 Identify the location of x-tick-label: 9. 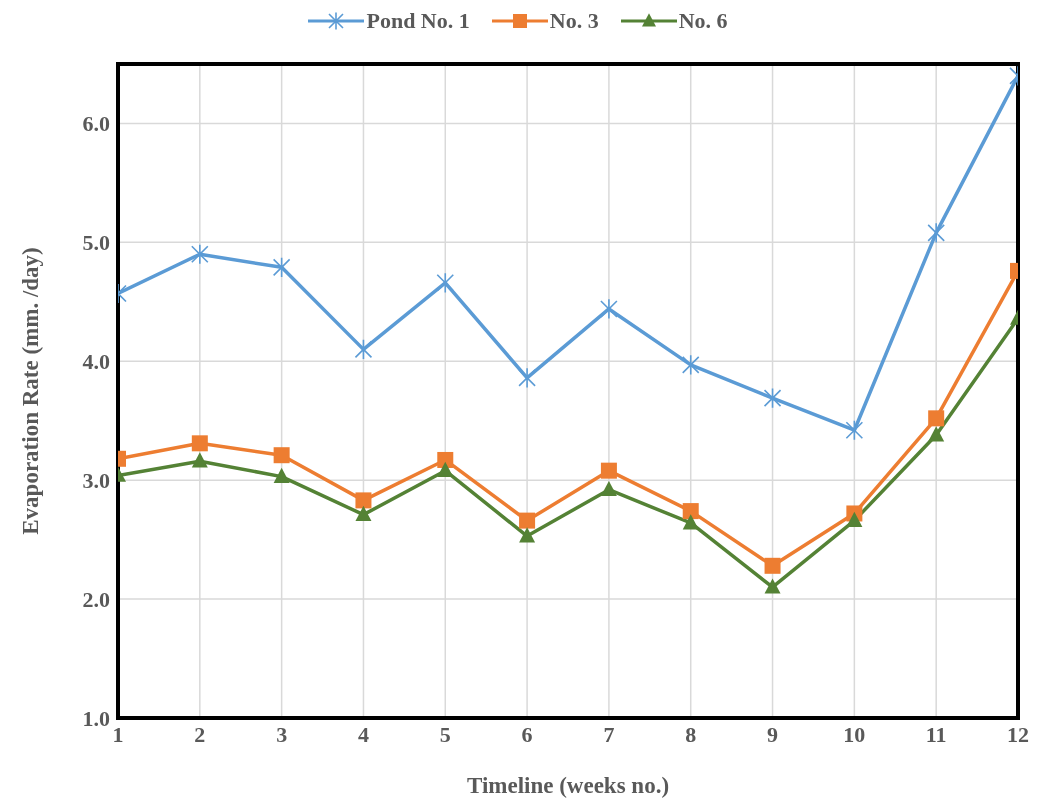
(773, 734).